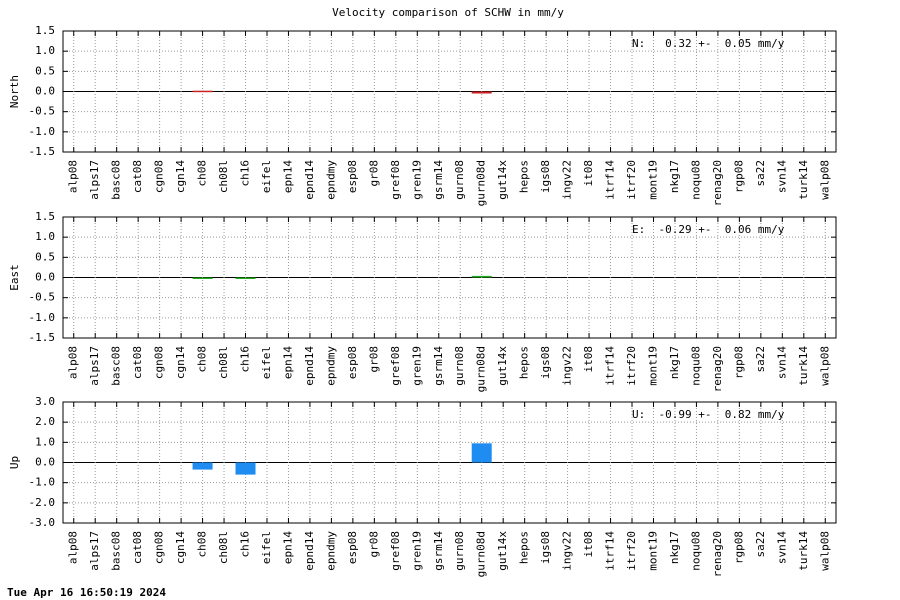 The image size is (900, 600). What do you see at coordinates (708, 414) in the screenshot?
I see `annotation: U: -0.99 +- 0.82 mm/y` at bounding box center [708, 414].